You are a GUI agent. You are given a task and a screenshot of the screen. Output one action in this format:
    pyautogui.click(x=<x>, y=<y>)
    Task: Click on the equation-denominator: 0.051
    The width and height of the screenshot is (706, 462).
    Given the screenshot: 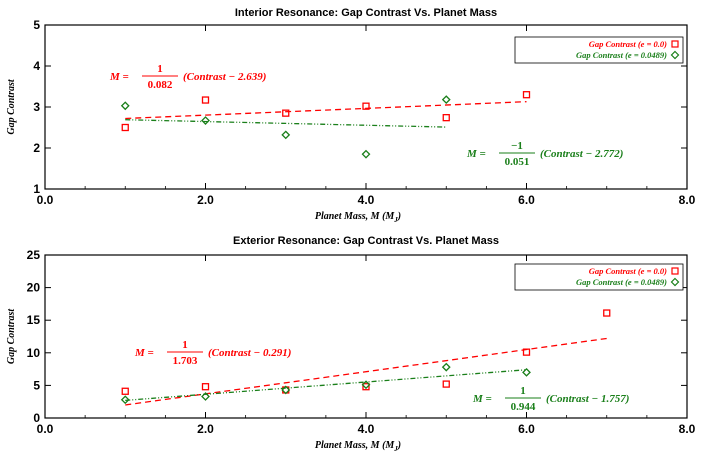 What is the action you would take?
    pyautogui.click(x=517, y=162)
    